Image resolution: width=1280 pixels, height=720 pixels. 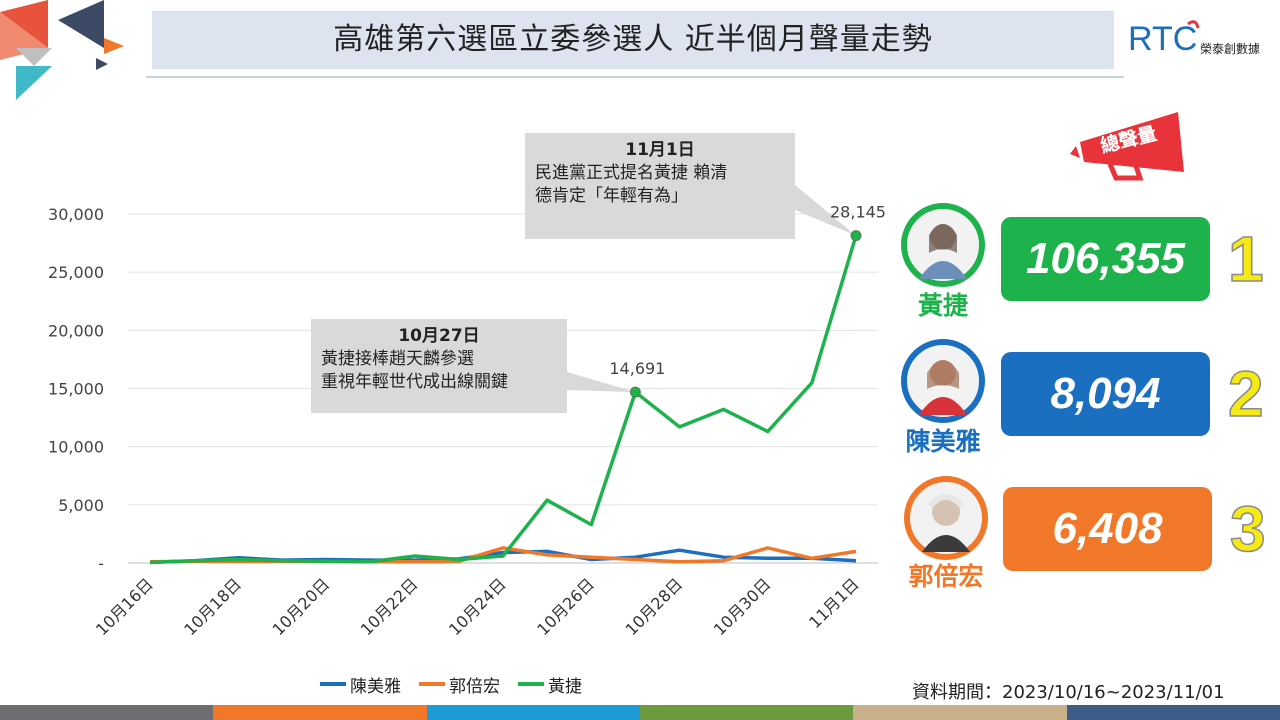 What do you see at coordinates (101, 563) in the screenshot?
I see `y-tick-label: -` at bounding box center [101, 563].